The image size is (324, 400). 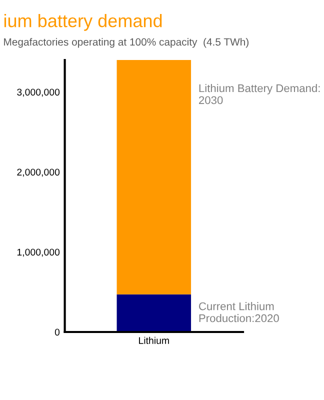 What do you see at coordinates (38, 92) in the screenshot?
I see `y-tick-label: 3,000,000` at bounding box center [38, 92].